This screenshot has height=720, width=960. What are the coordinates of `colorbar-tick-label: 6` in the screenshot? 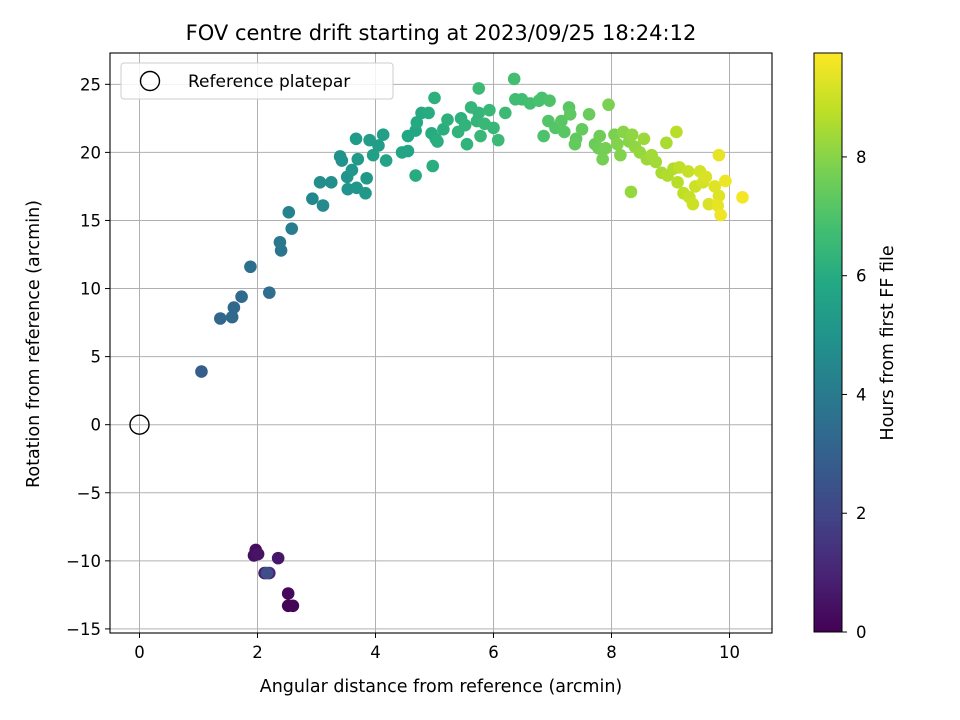 It's located at (861, 276).